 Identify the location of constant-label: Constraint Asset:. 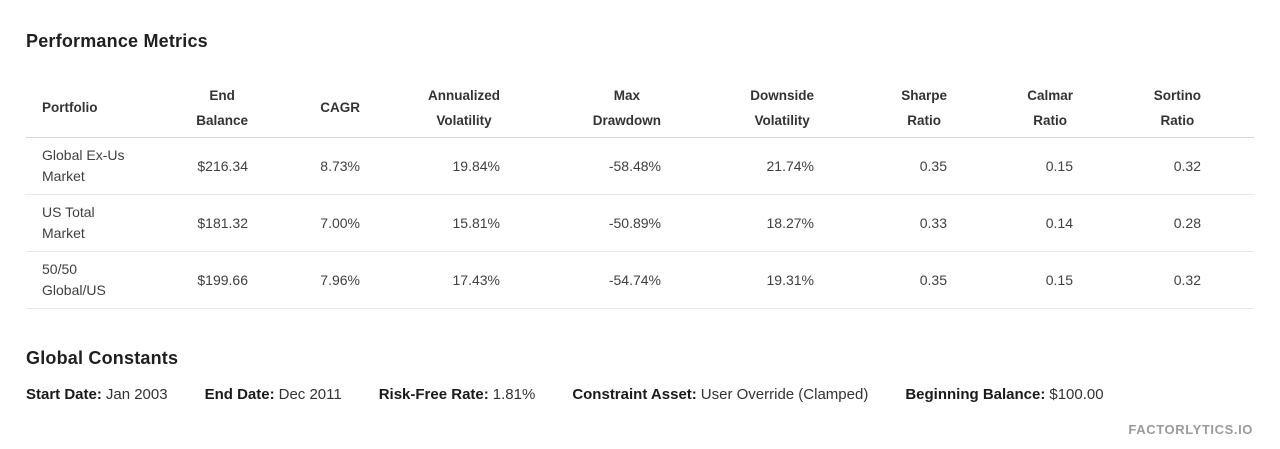
(634, 394).